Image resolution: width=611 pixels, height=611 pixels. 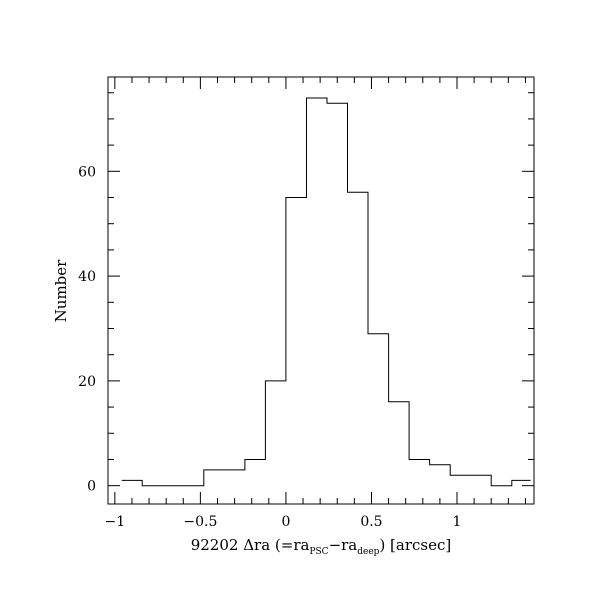 I want to click on x-tick-label: −0.5, so click(x=200, y=522).